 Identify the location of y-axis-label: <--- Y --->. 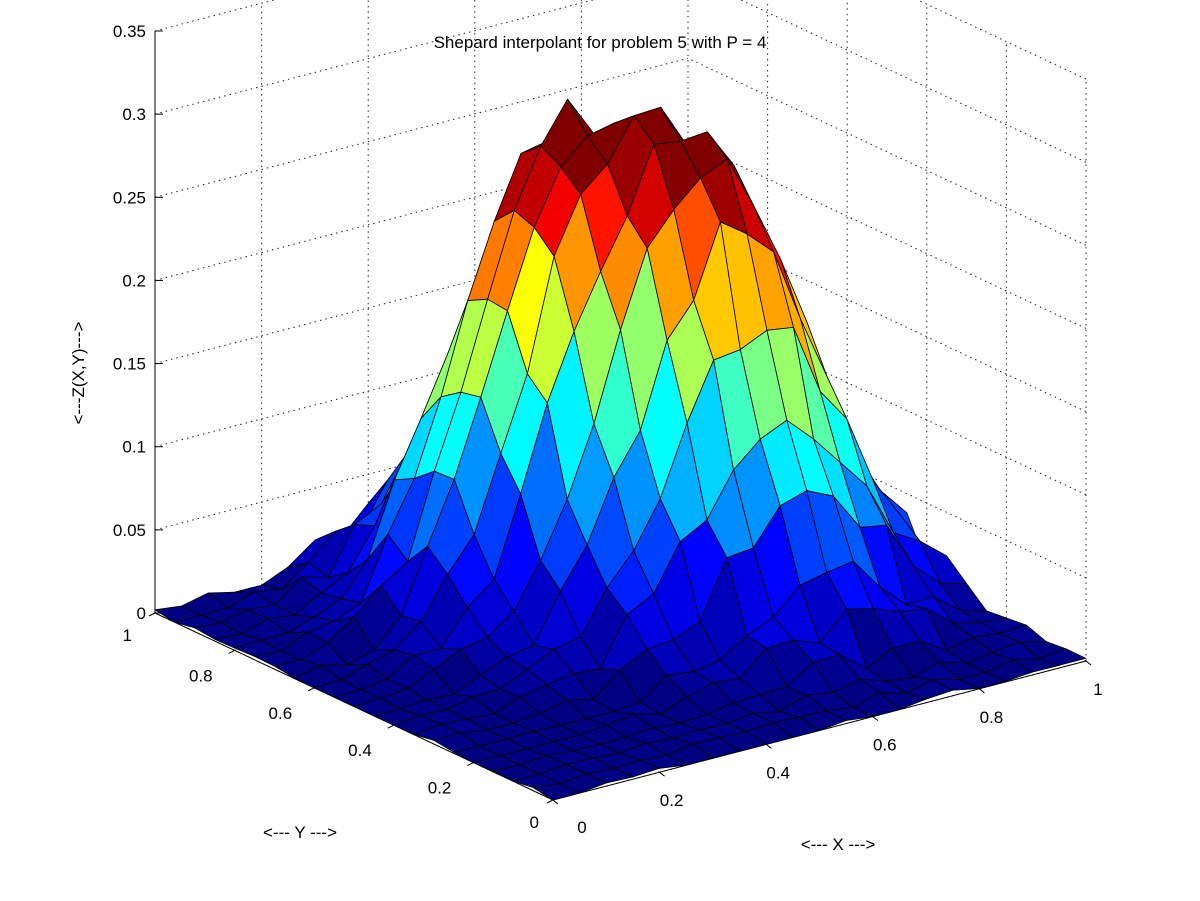
(300, 832).